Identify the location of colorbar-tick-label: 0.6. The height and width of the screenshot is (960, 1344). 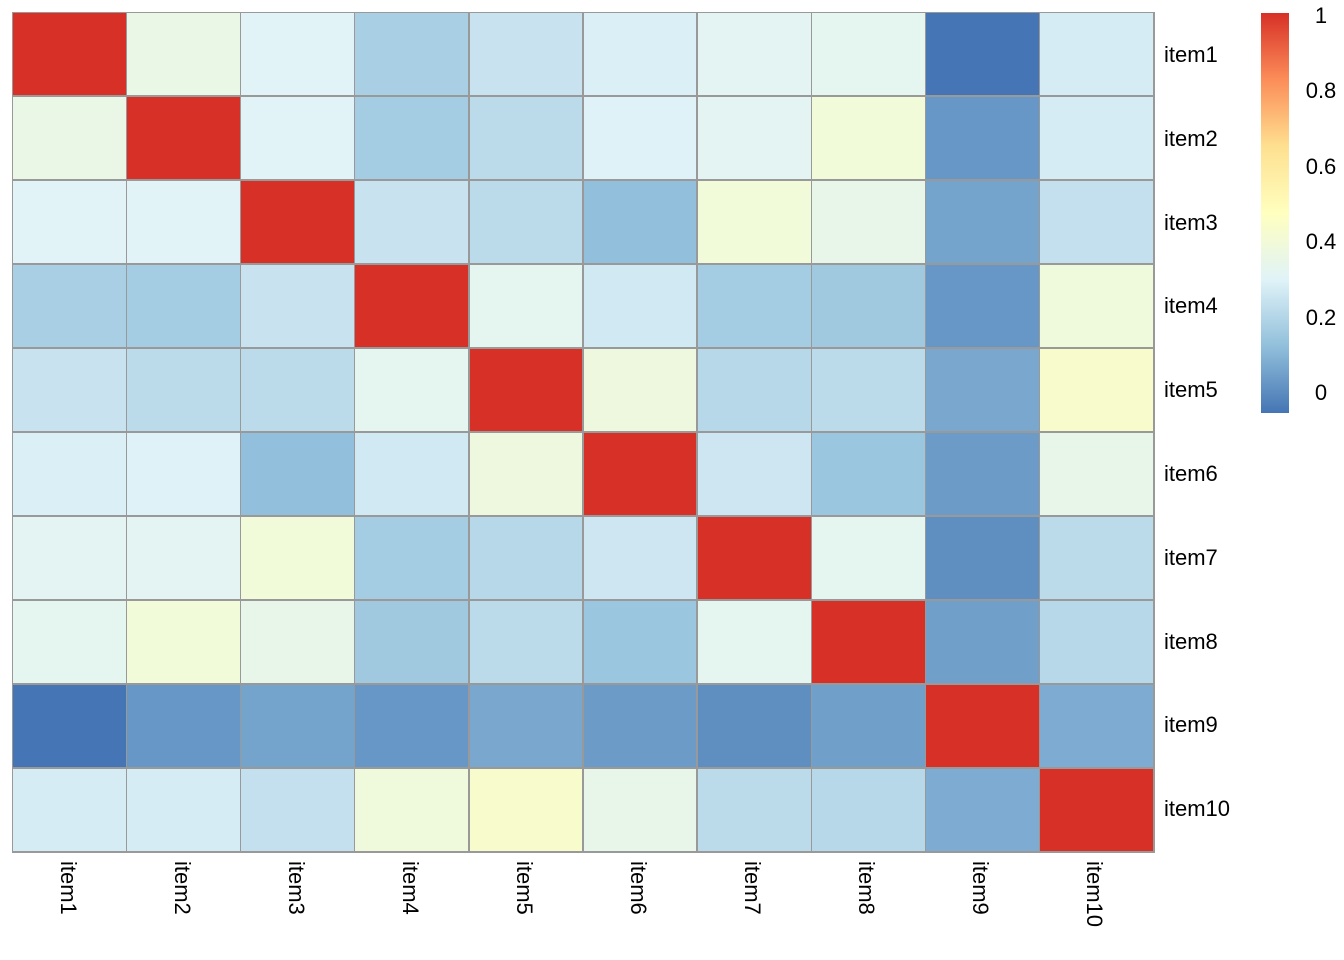
(1321, 166).